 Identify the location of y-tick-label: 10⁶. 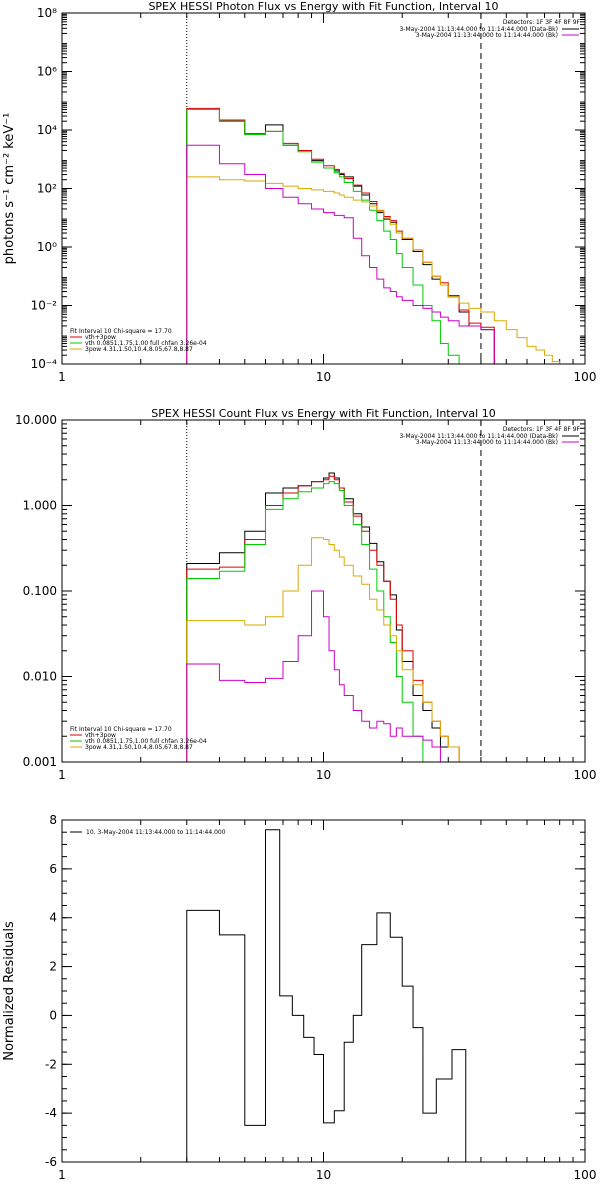
(47, 72).